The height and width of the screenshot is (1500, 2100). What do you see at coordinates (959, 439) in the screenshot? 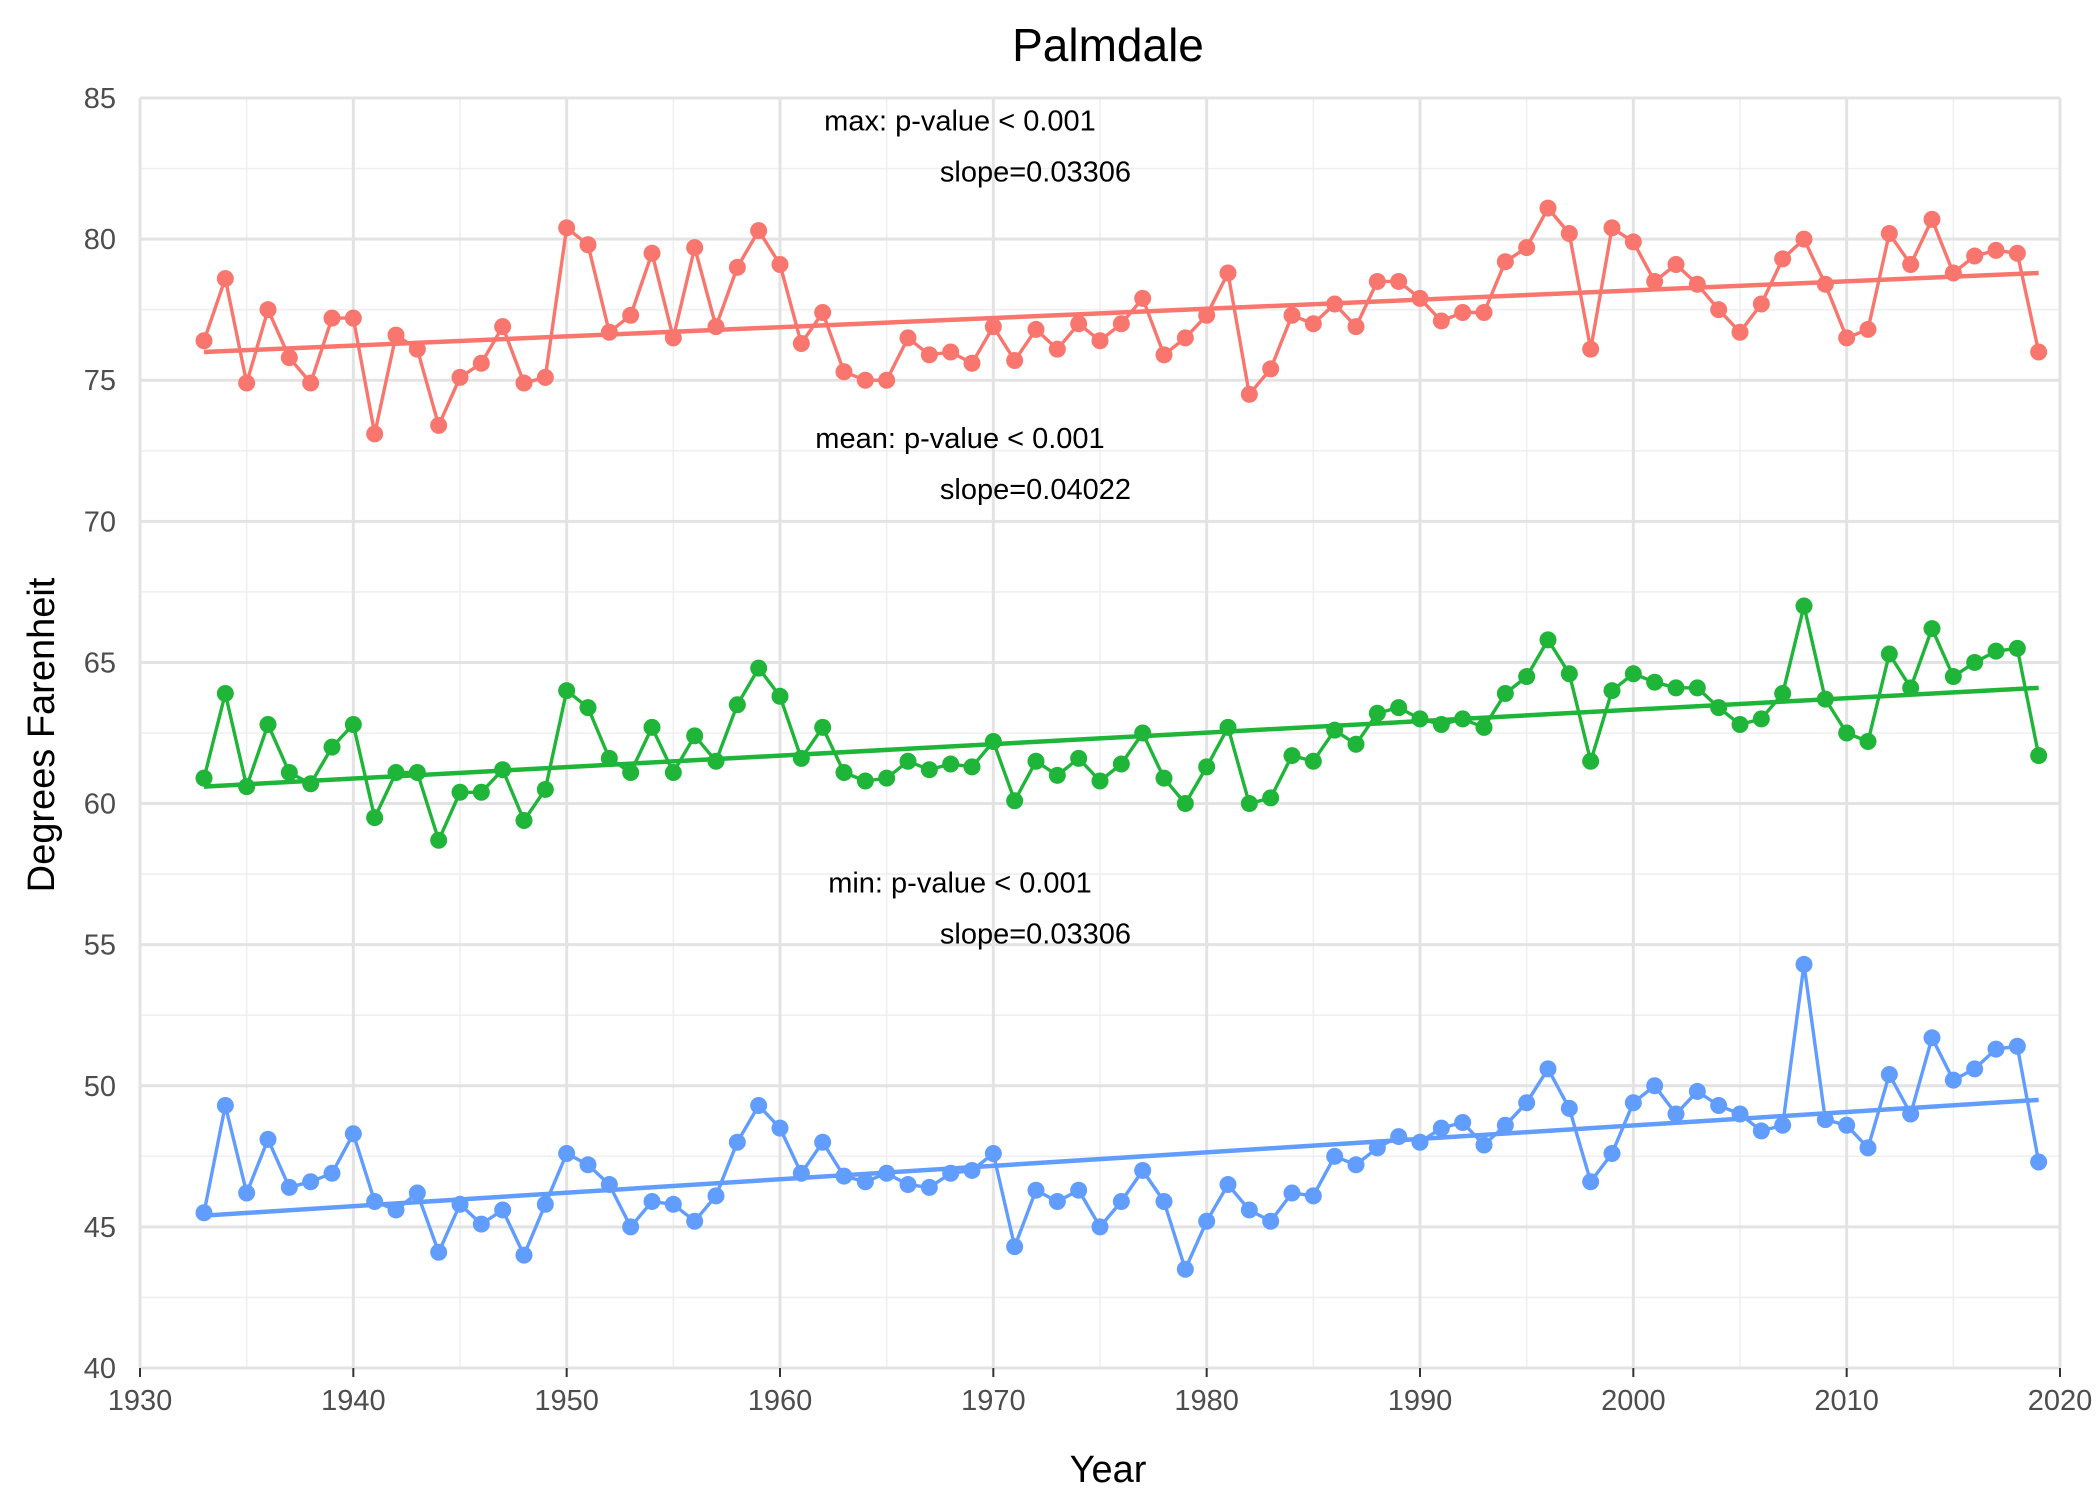
I see `annotation-pvalue: mean: p-value < 0.001` at bounding box center [959, 439].